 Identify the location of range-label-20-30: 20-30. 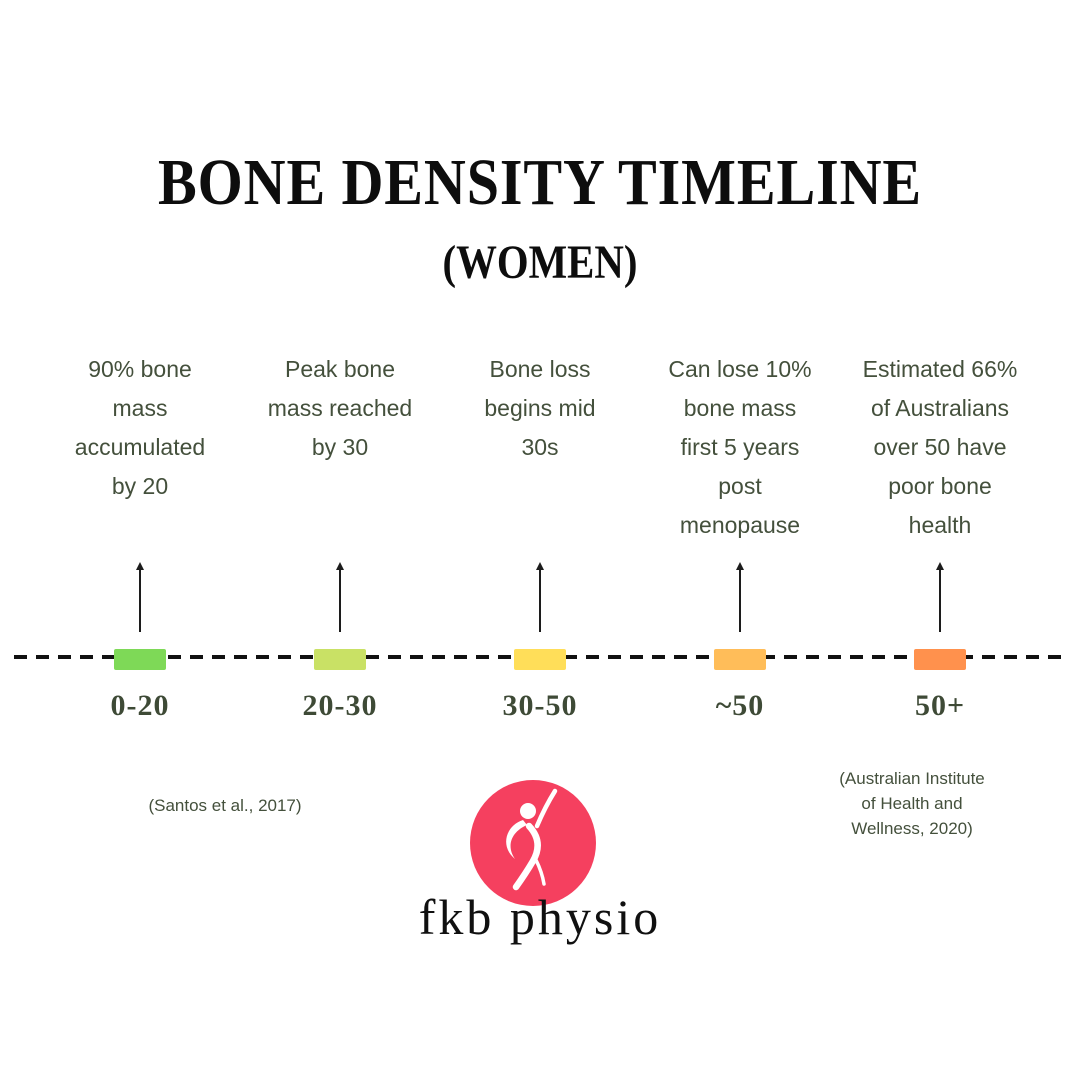
(340, 705).